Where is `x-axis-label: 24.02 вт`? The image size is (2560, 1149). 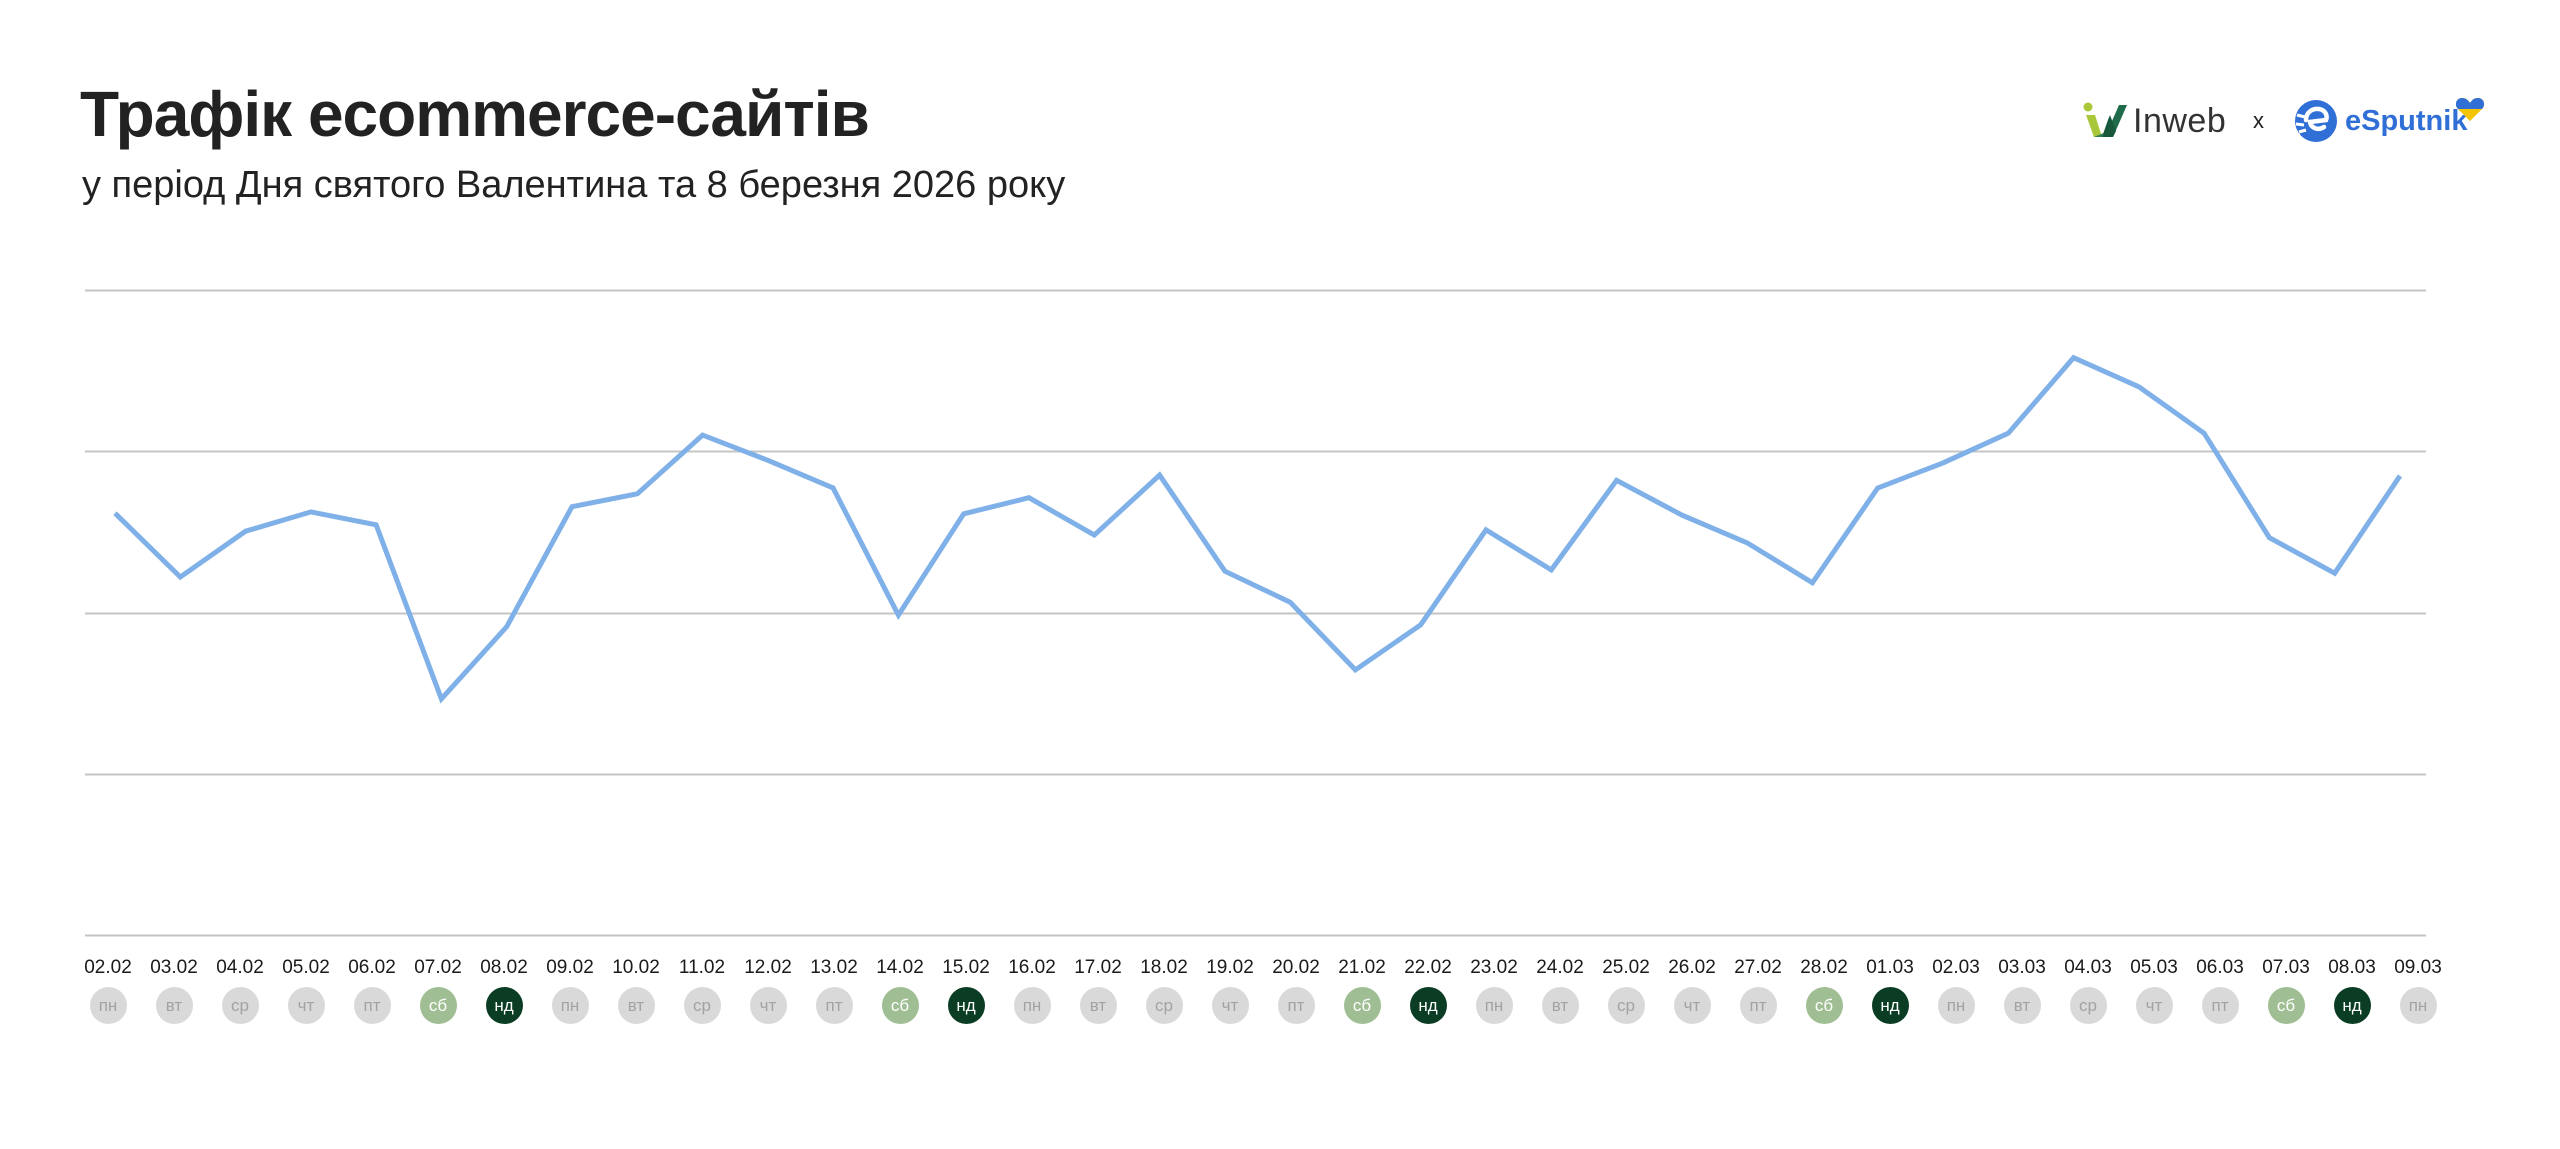 x-axis-label: 24.02 вт is located at coordinates (1560, 989).